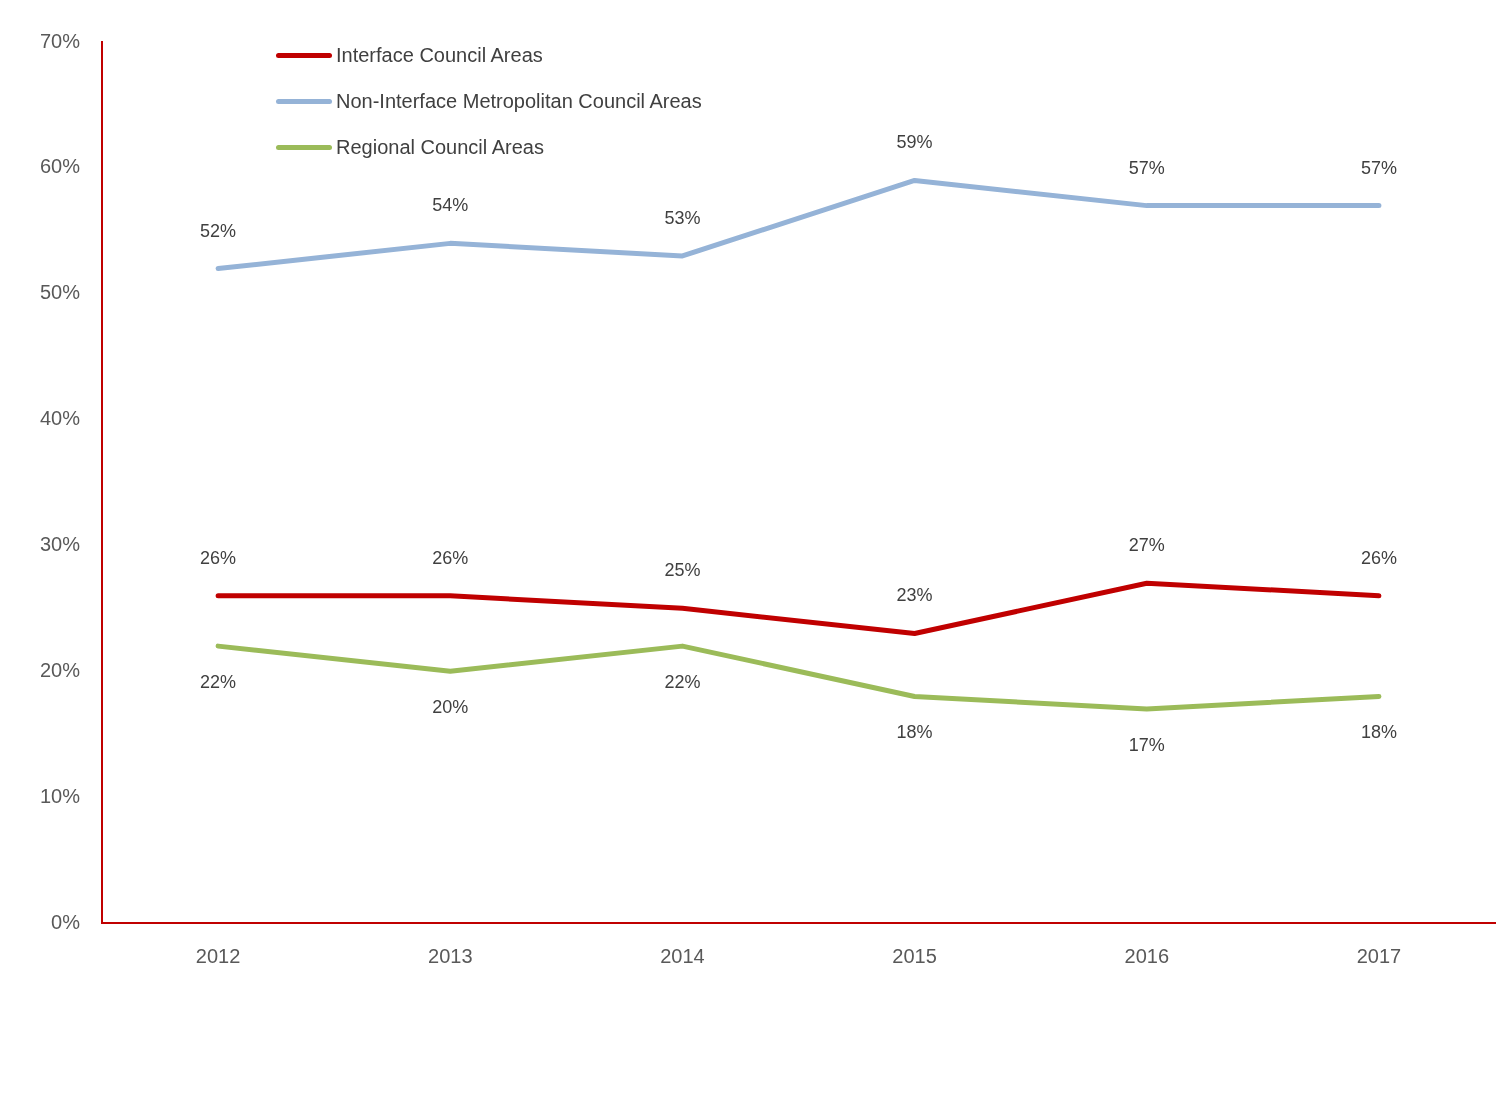 This screenshot has height=1094, width=1508. Describe the element at coordinates (450, 955) in the screenshot. I see `x-tick-label: 2013` at that location.